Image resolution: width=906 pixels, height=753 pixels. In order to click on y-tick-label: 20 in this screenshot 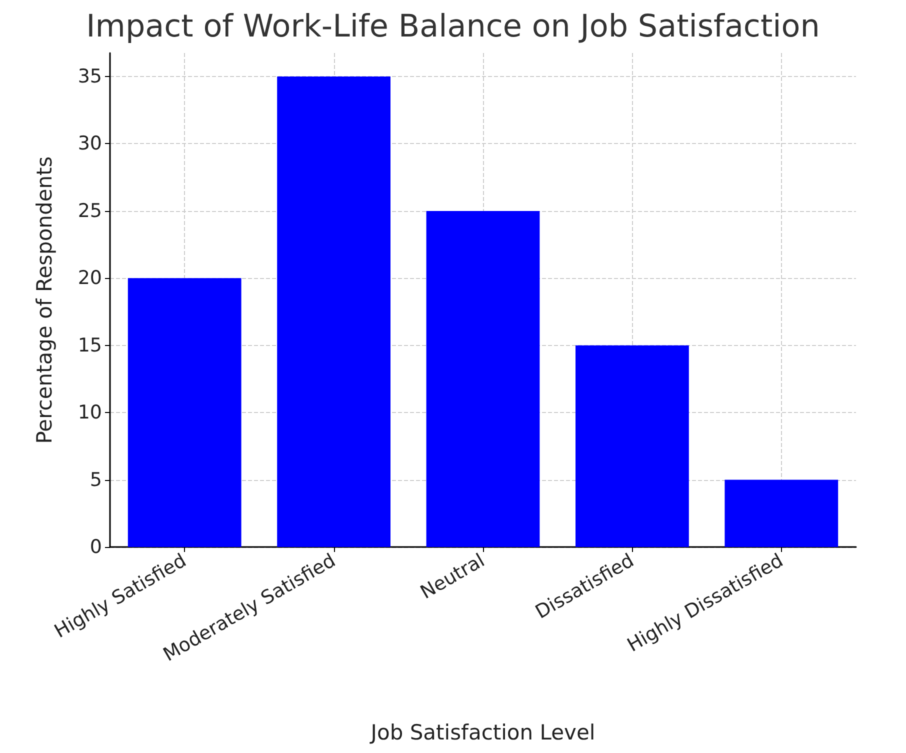, I will do `click(90, 278)`.